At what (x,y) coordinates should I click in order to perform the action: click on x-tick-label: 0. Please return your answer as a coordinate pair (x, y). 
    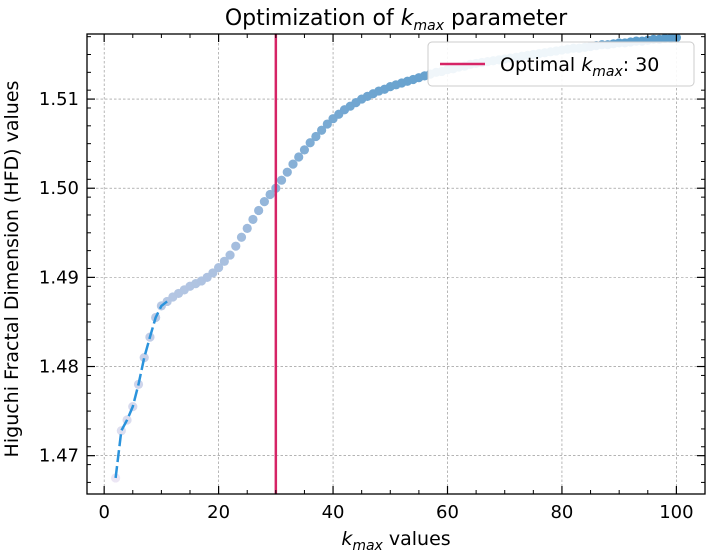
    Looking at the image, I should click on (103, 512).